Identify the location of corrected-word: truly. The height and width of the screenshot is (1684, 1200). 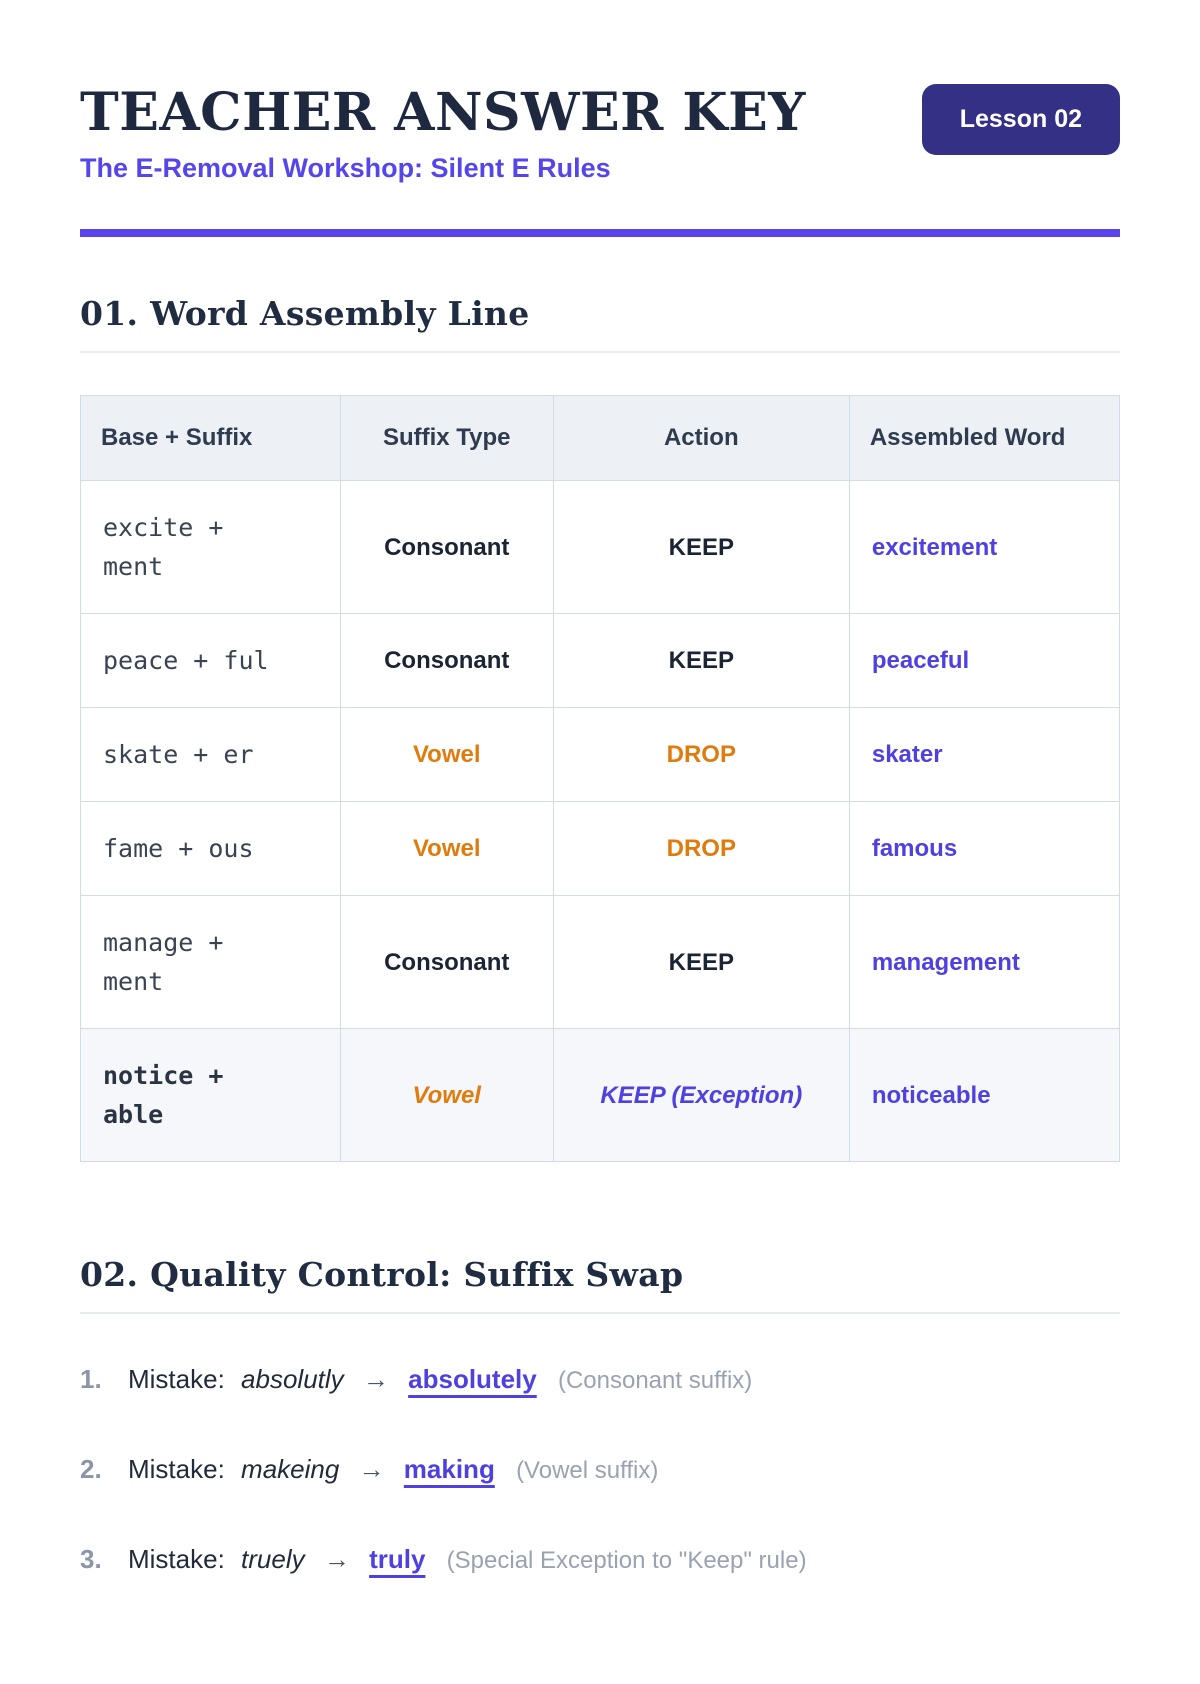
(397, 1559).